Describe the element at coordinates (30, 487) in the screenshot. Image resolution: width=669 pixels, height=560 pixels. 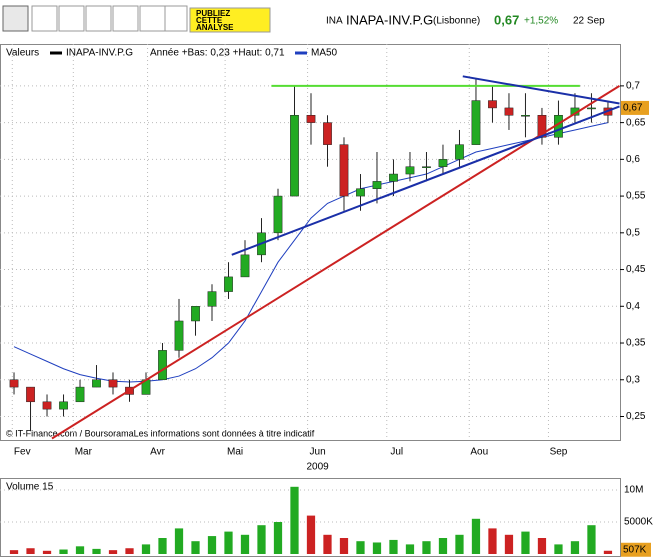
I see `volume-title: Volume 15` at that location.